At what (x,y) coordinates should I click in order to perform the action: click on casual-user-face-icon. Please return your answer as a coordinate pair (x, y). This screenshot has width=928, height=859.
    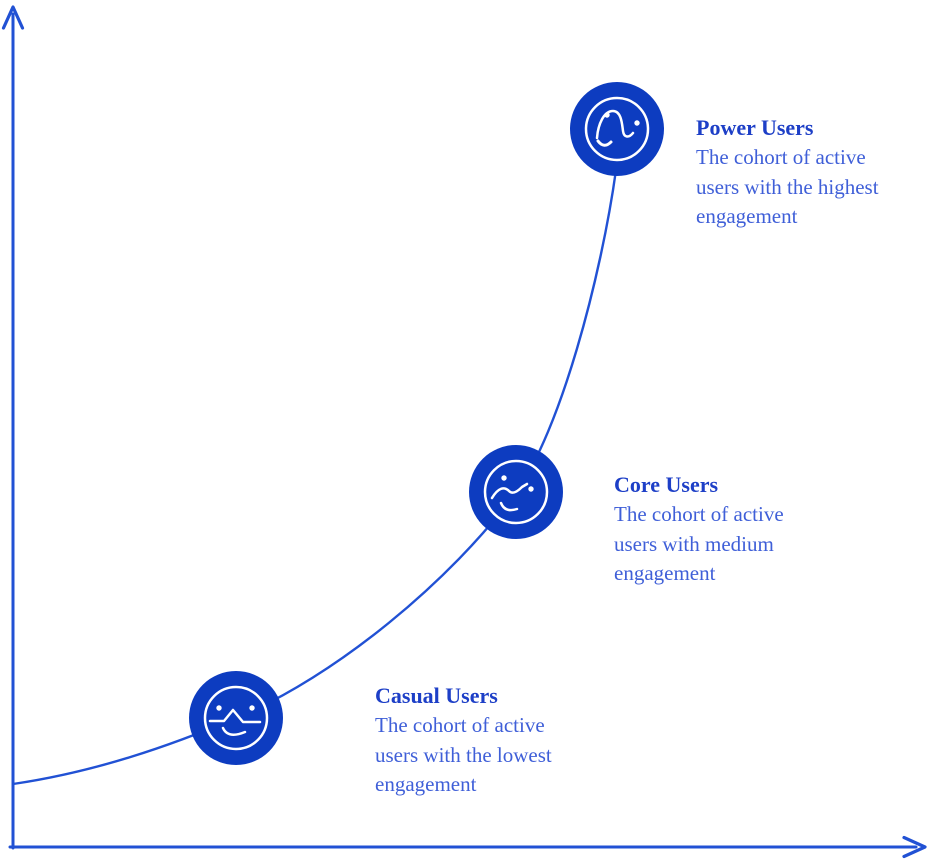
    Looking at the image, I should click on (236, 718).